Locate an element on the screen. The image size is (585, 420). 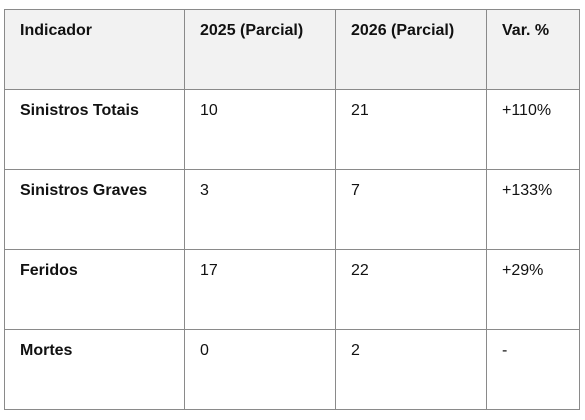
cell-2026: 7 is located at coordinates (411, 209).